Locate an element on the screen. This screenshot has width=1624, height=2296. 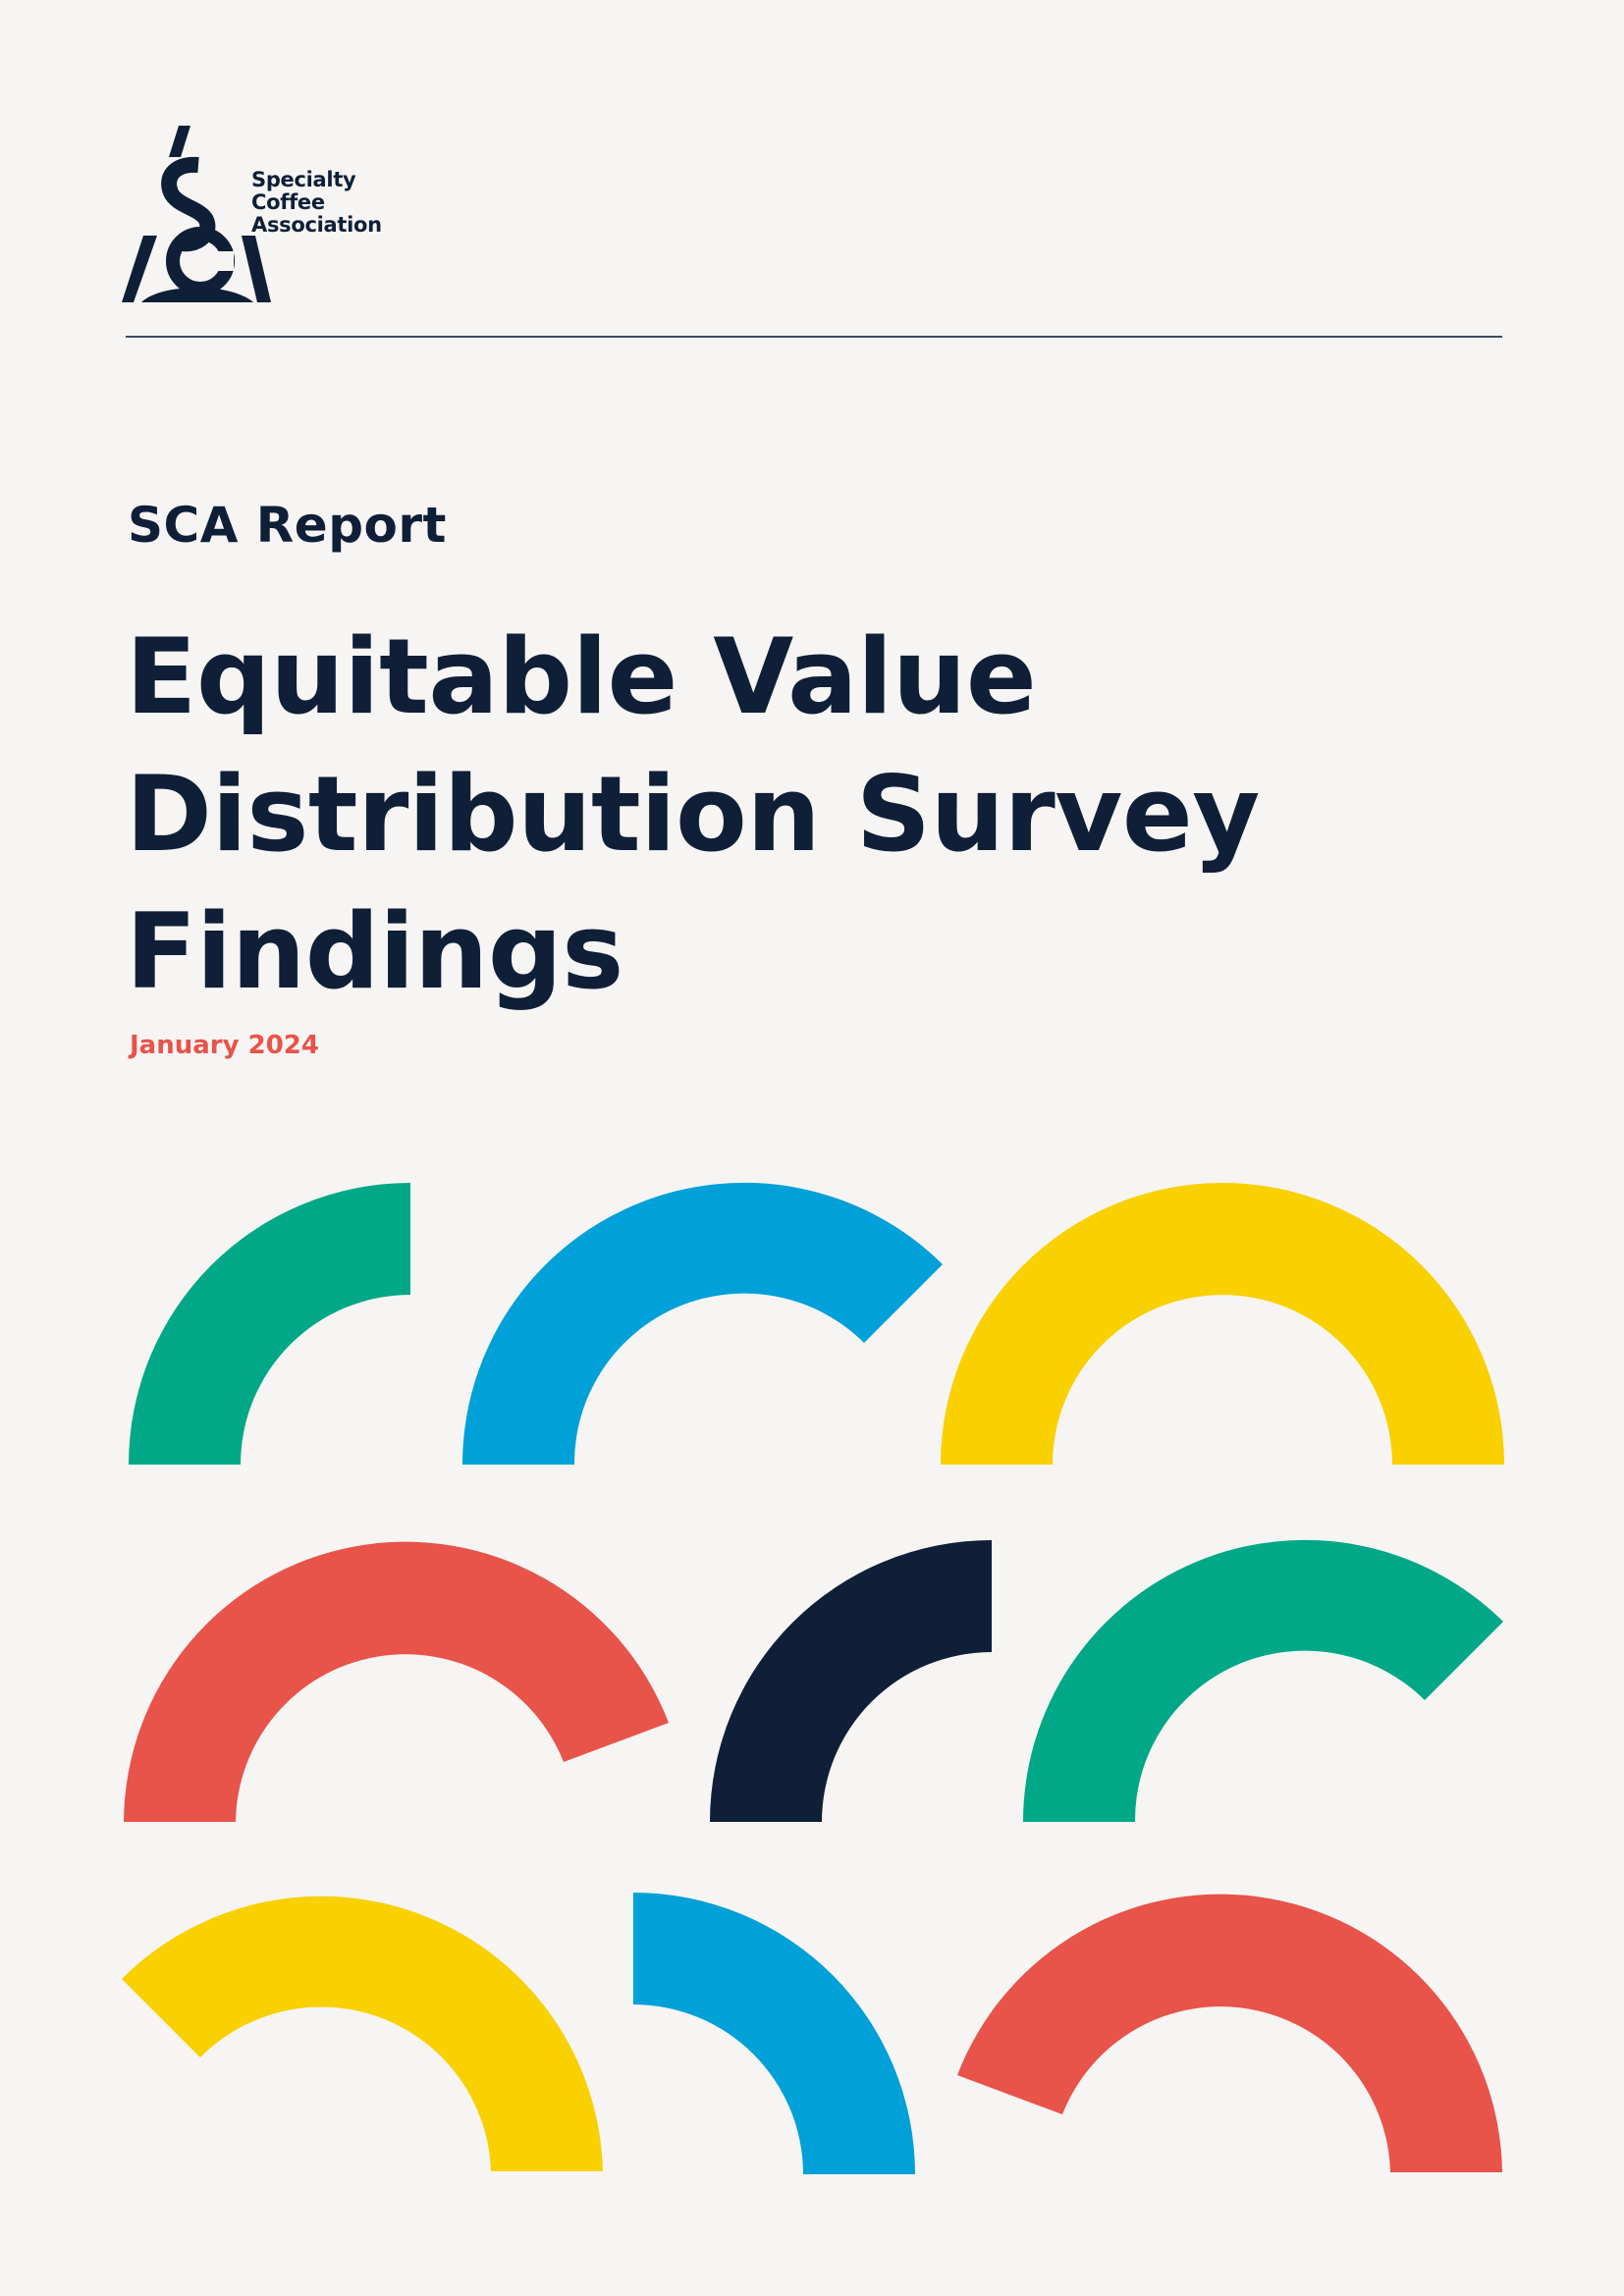
logo-line-3: Association is located at coordinates (316, 225).